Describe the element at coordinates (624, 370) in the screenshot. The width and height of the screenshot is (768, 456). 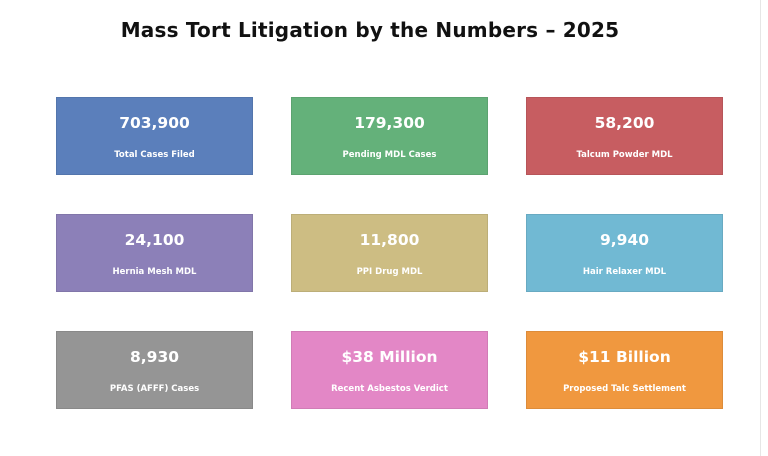
I see `stat-card-proposed-talc-settlement: $11 Billion Proposed Talc Settlement` at that location.